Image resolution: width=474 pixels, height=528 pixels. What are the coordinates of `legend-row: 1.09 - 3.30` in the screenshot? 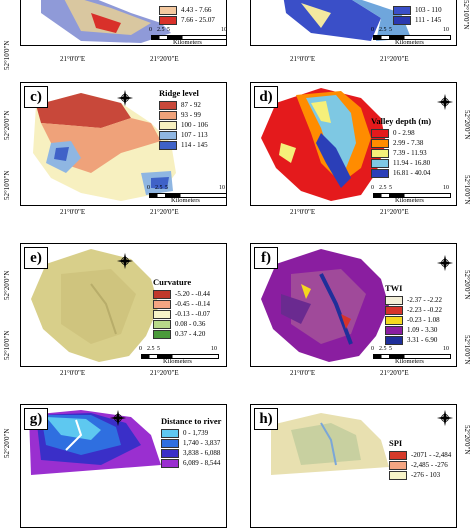 It's located at (413, 330).